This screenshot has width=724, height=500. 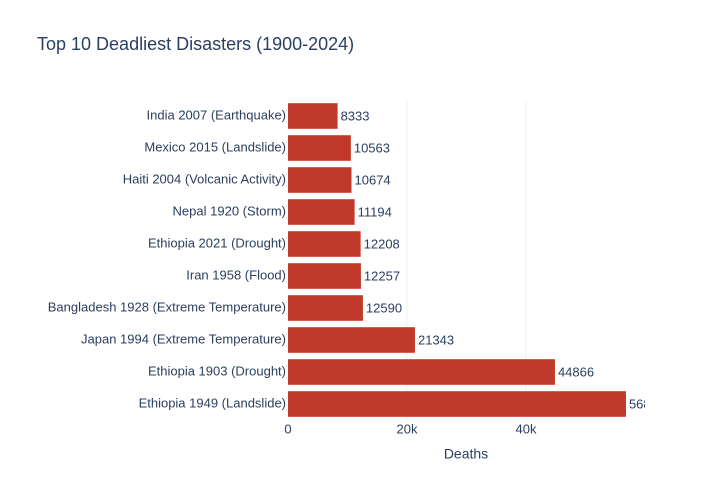 What do you see at coordinates (216, 114) in the screenshot?
I see `y-tick-label: India 2007 (Earthquake)` at bounding box center [216, 114].